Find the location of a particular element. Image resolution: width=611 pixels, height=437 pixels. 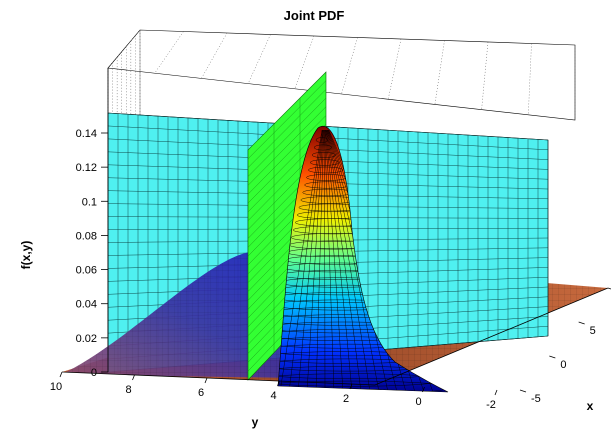

x-tick-label: 5 is located at coordinates (593, 331).